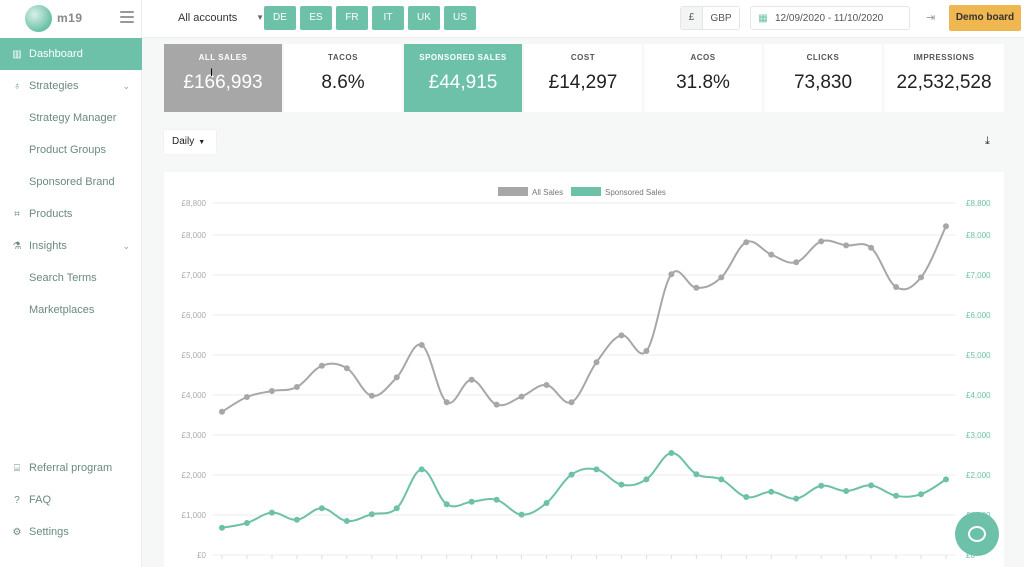 This screenshot has width=1024, height=567. I want to click on y-tick-label-right: £2,000, so click(978, 475).